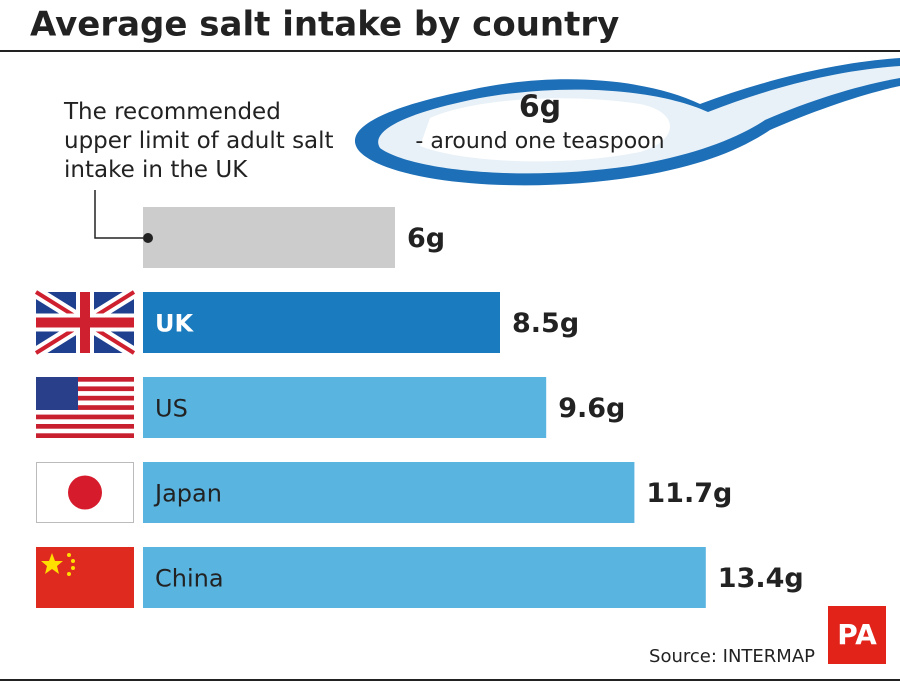 The width and height of the screenshot is (900, 684). Describe the element at coordinates (85, 407) in the screenshot. I see `flag-us` at that location.